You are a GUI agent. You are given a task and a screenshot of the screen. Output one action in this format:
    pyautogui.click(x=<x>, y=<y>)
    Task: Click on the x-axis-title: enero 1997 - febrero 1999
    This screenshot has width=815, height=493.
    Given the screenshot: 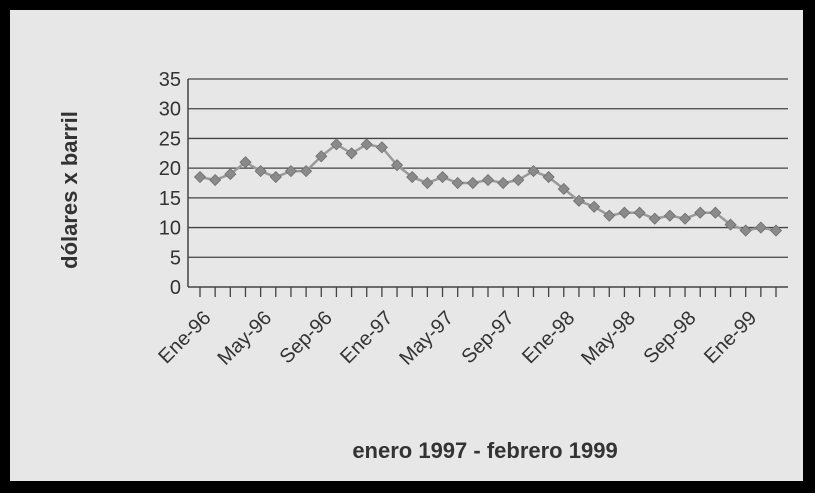 What is the action you would take?
    pyautogui.click(x=484, y=450)
    